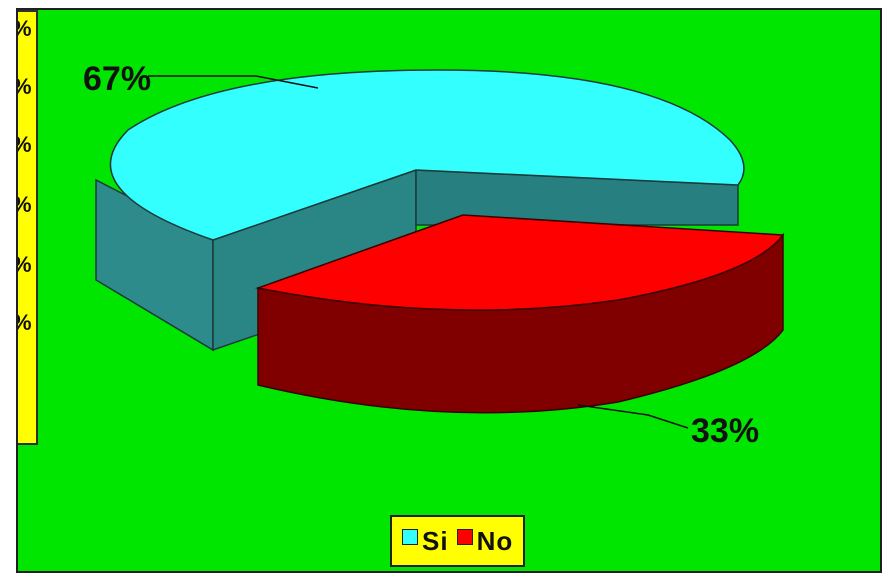 This screenshot has height=580, width=889. What do you see at coordinates (28, 227) in the screenshot?
I see `side-panel: % % % % % %` at bounding box center [28, 227].